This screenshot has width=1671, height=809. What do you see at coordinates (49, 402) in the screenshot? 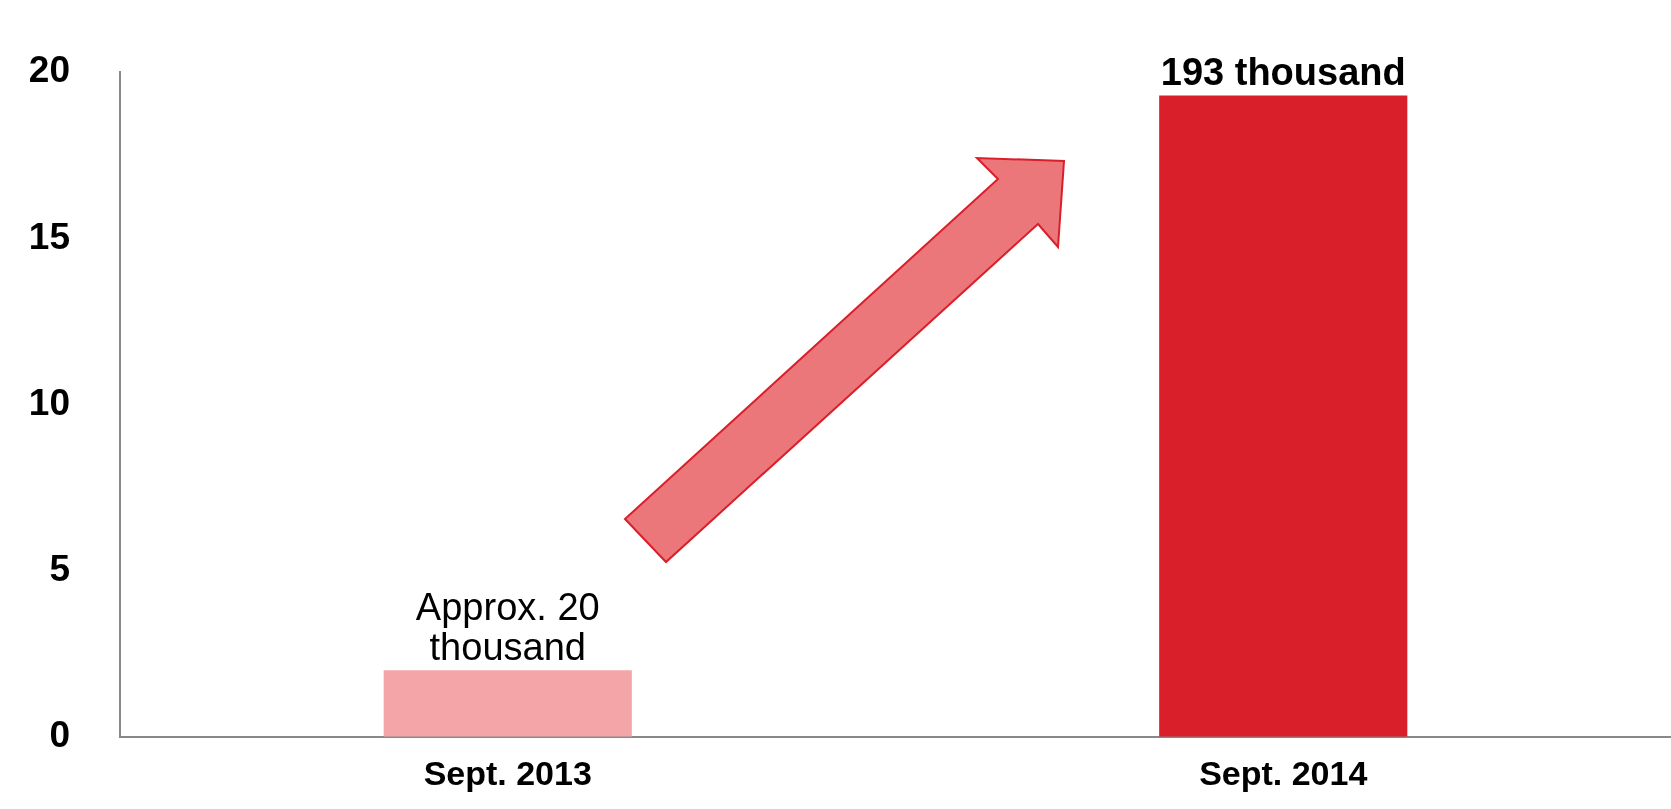
I see `y-tick-label: 10` at bounding box center [49, 402].